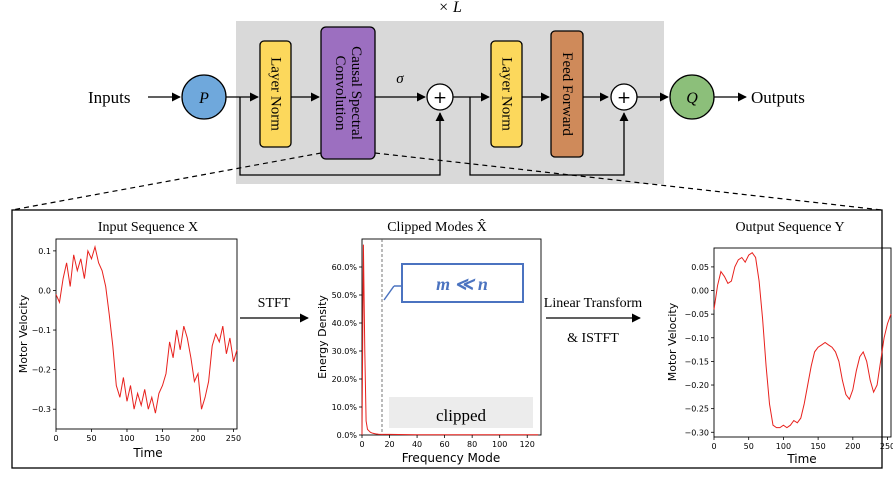  What do you see at coordinates (696, 338) in the screenshot?
I see `output-ytick-label: −0.10` at bounding box center [696, 338].